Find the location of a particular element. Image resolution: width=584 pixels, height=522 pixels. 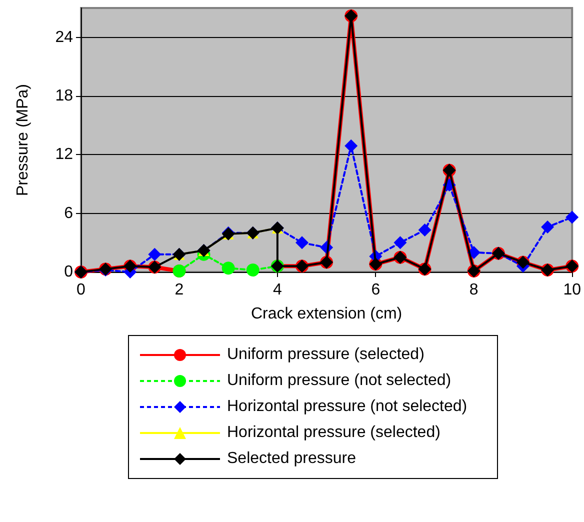

legend-label: Selected pressure is located at coordinates (291, 459).